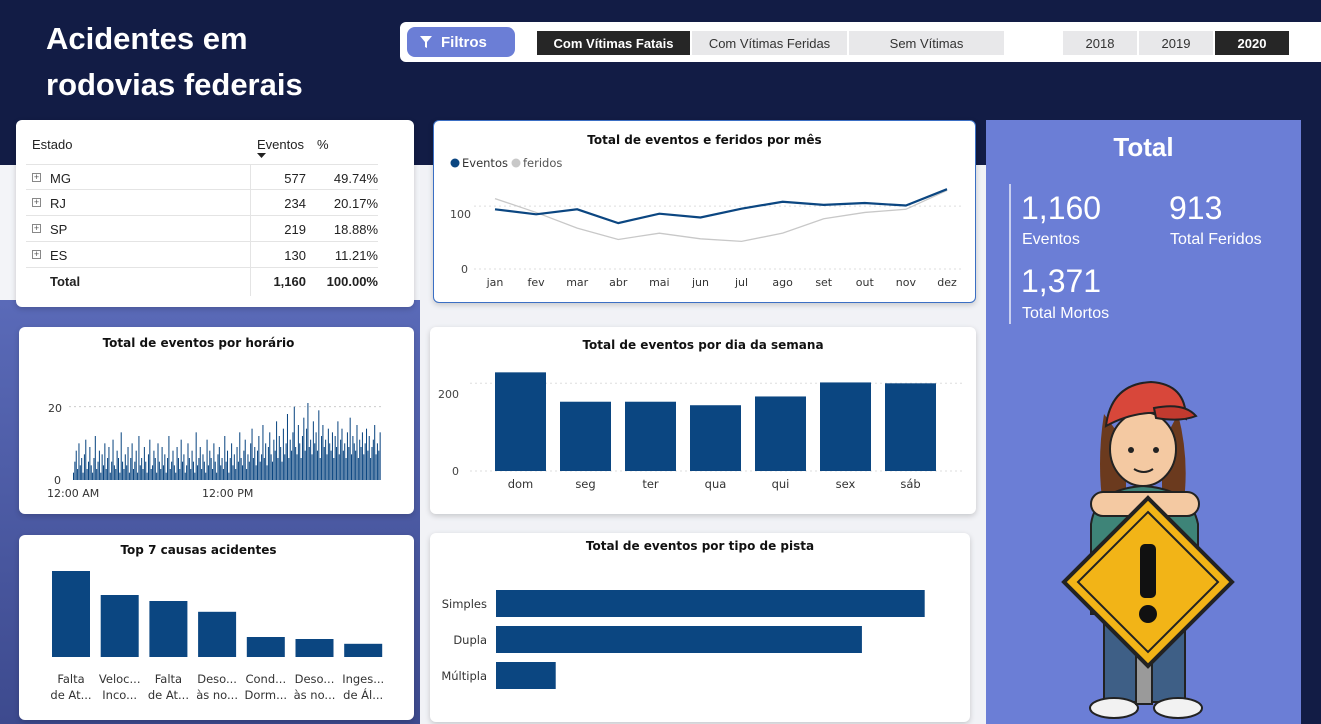 The width and height of the screenshot is (1321, 724). Describe the element at coordinates (202, 255) in the screenshot. I see `table-row: + ES 130 11.21%` at that location.